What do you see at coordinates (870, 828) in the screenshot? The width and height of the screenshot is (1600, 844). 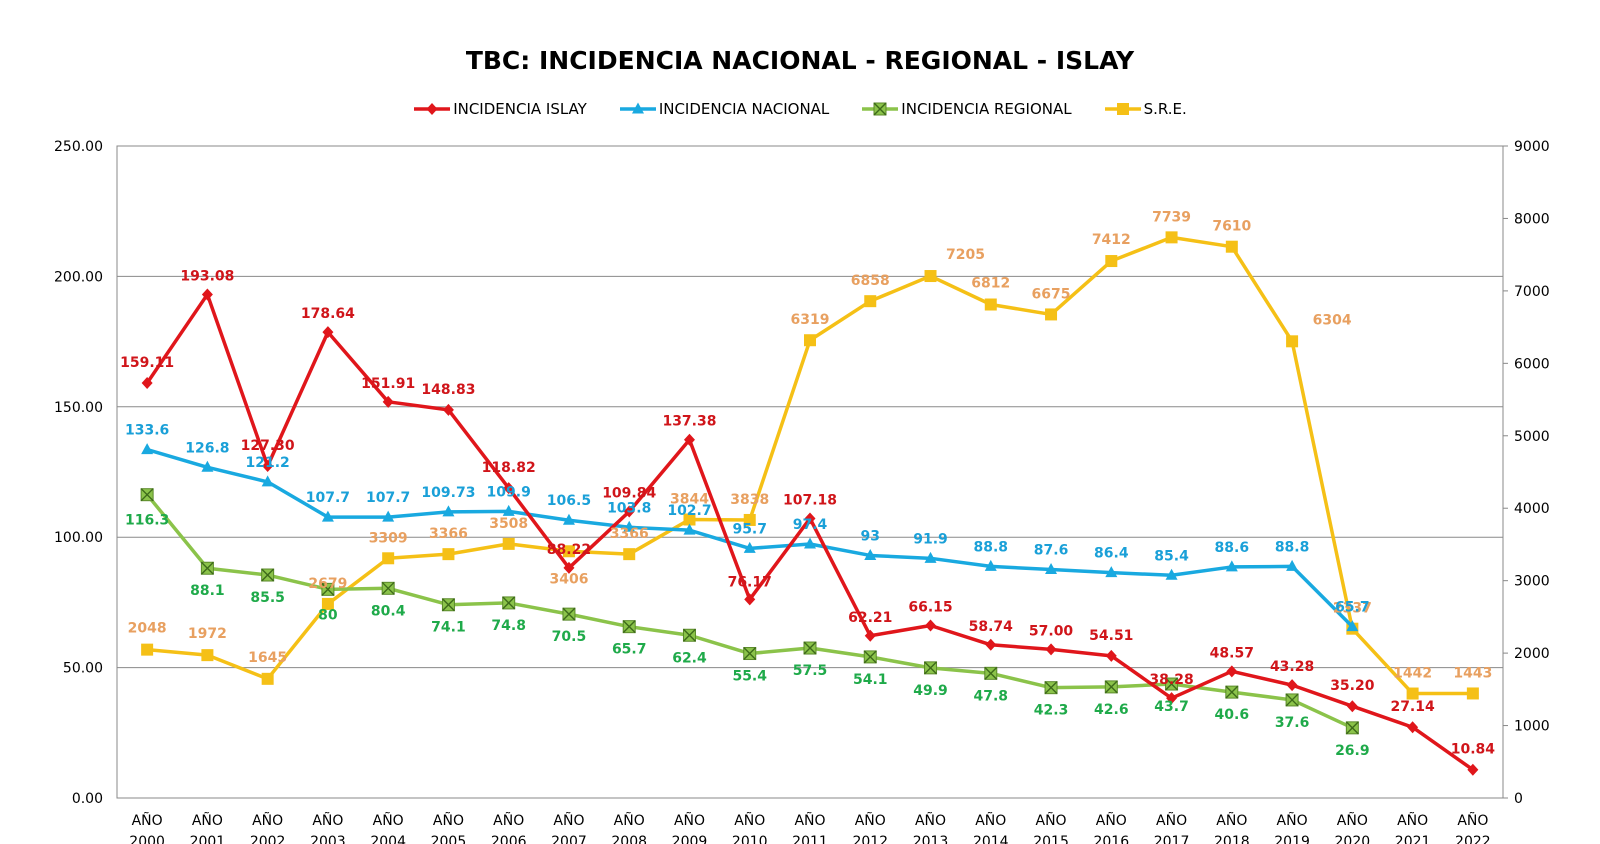 I see `x-tick-label: AÑO 2012` at bounding box center [870, 828].